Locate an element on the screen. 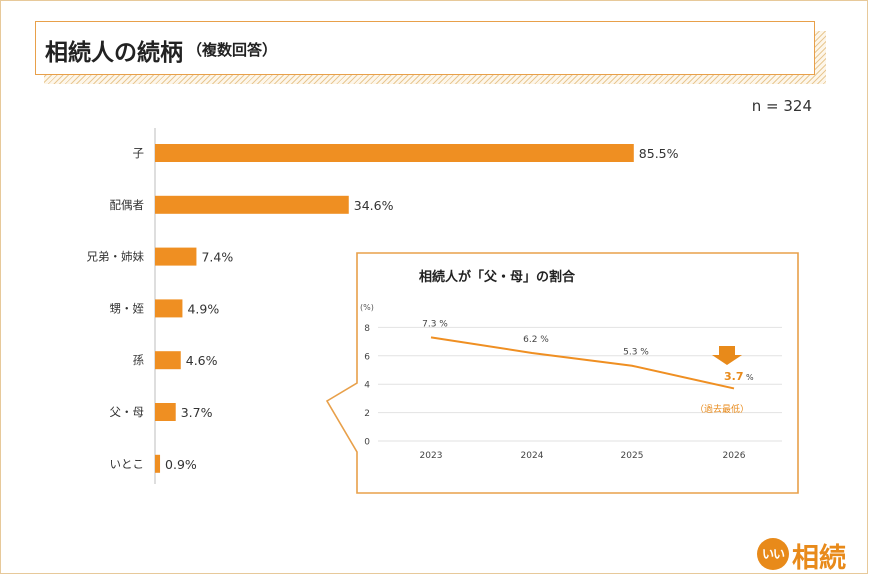 The width and height of the screenshot is (870, 576). logo-text: 相続 is located at coordinates (819, 558).